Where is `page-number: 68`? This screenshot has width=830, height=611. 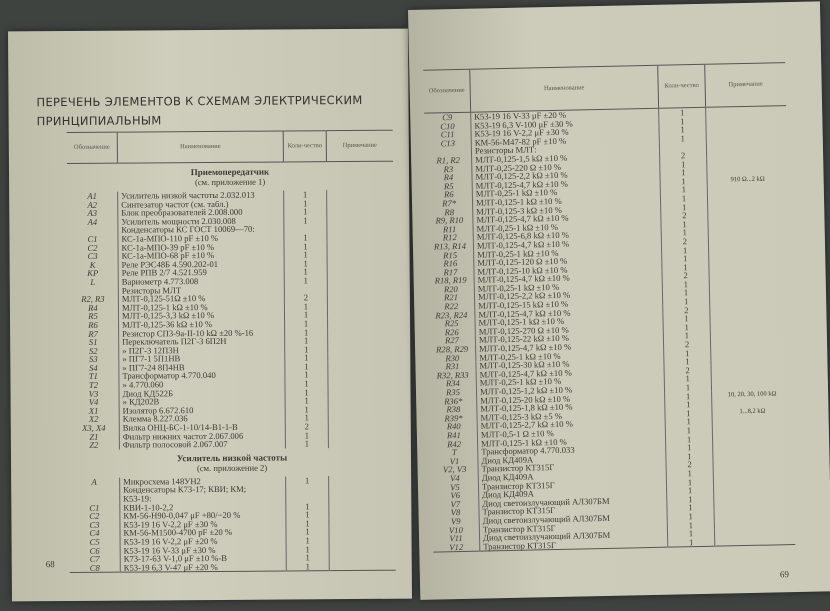
page-number: 68 is located at coordinates (50, 564).